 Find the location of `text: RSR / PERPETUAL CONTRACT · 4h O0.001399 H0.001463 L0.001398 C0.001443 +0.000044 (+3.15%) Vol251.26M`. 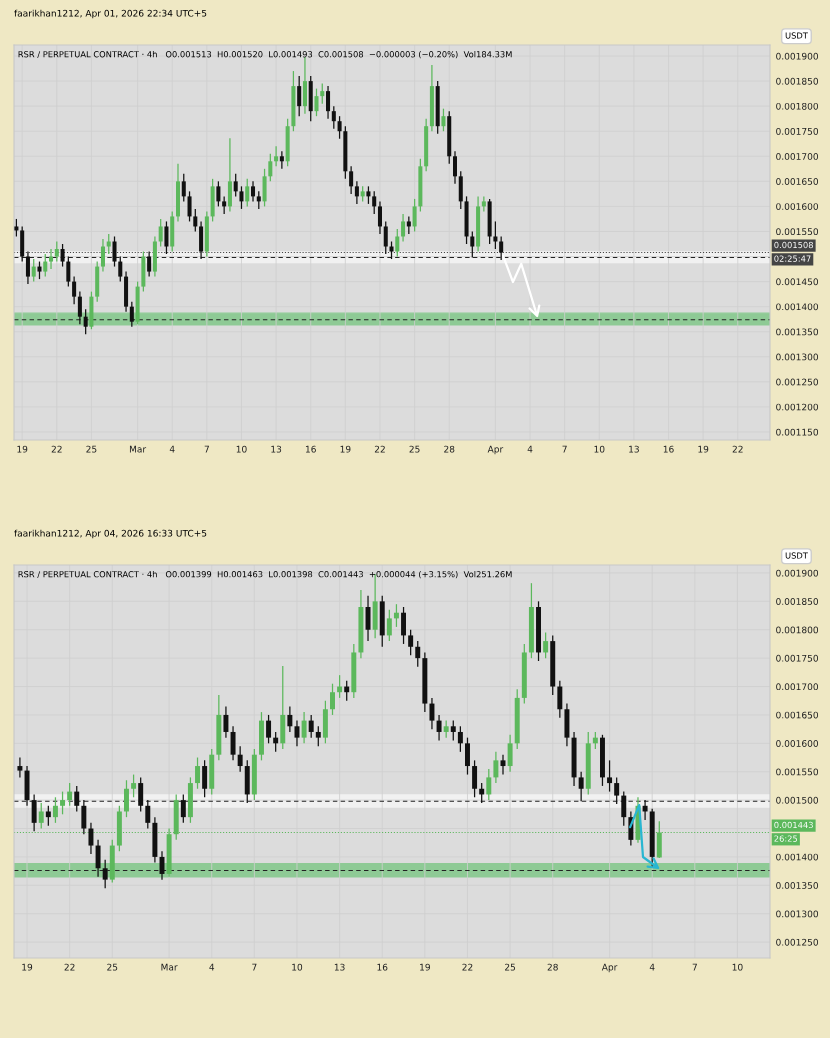

text: RSR / PERPETUAL CONTRACT · 4h O0.001399 H0.001463 L0.001398 C0.001443 +0.000044 (+3.15%) Vol251.26M is located at coordinates (265, 574).